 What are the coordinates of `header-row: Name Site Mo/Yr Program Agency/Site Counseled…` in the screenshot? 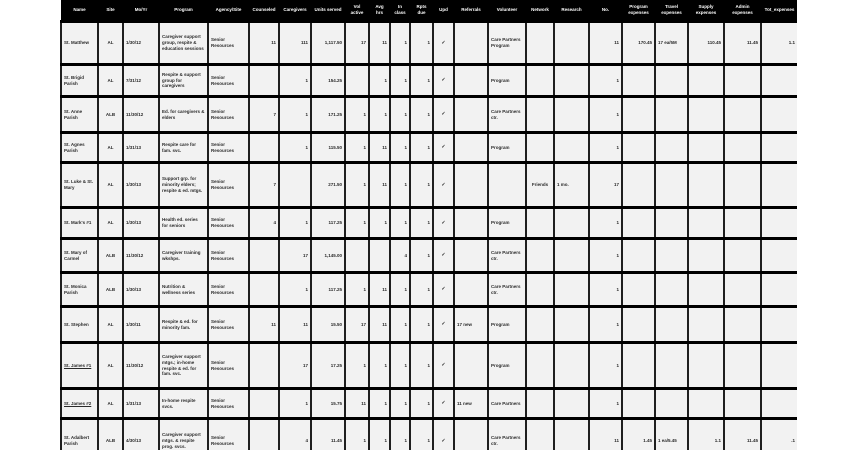 It's located at (429, 11).